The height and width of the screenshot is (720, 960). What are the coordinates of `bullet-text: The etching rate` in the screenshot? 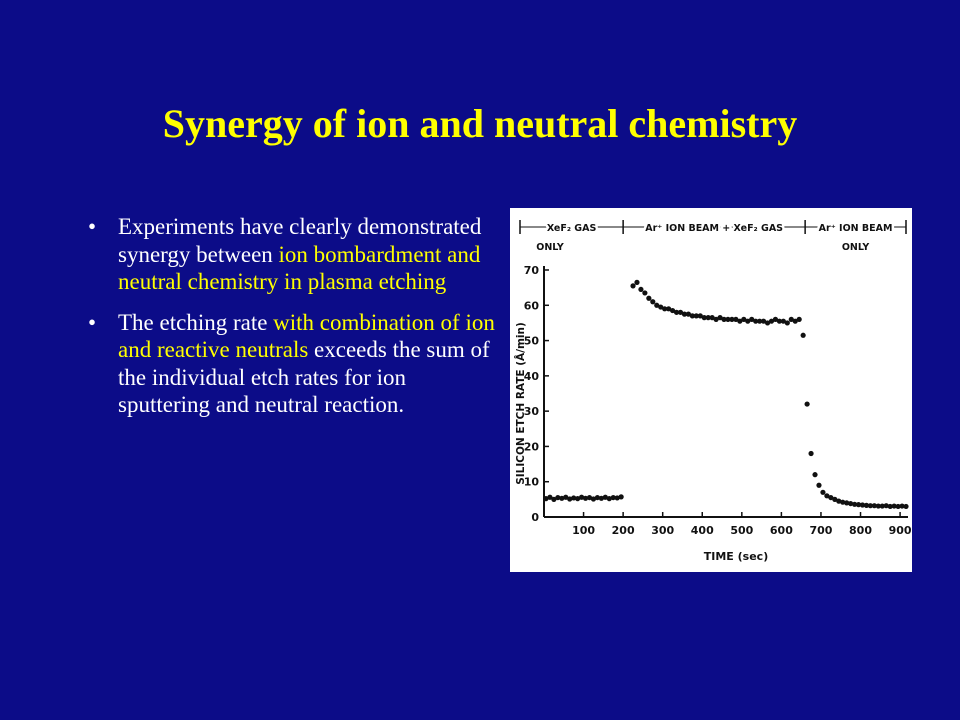 It's located at (196, 322).